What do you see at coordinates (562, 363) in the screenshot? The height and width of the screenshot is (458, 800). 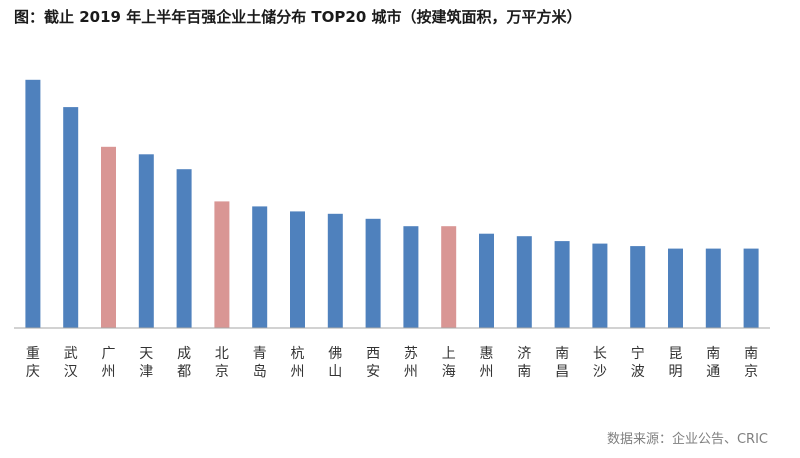 I see `x-tick-label-14: 南昌` at bounding box center [562, 363].